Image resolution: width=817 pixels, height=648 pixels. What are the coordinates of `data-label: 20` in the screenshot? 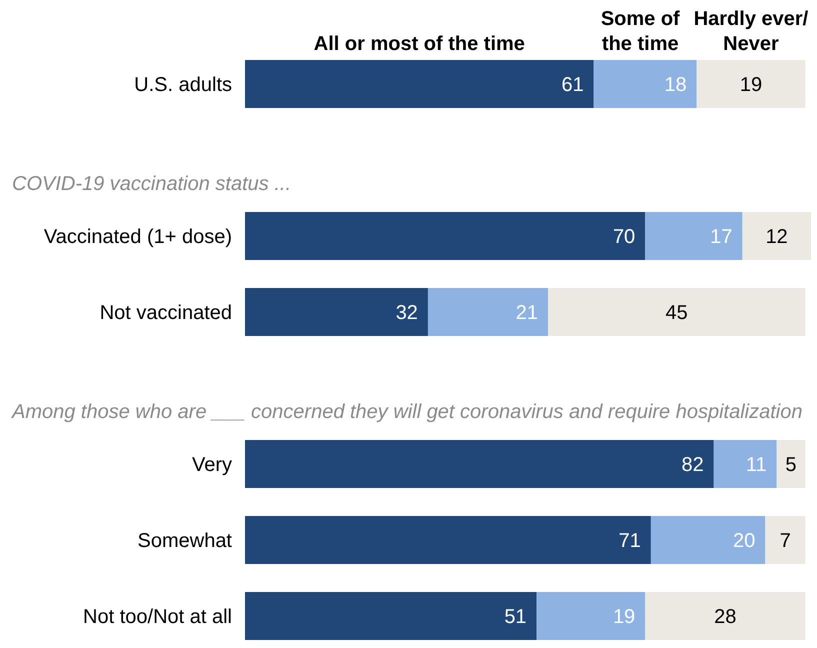 It's located at (744, 541).